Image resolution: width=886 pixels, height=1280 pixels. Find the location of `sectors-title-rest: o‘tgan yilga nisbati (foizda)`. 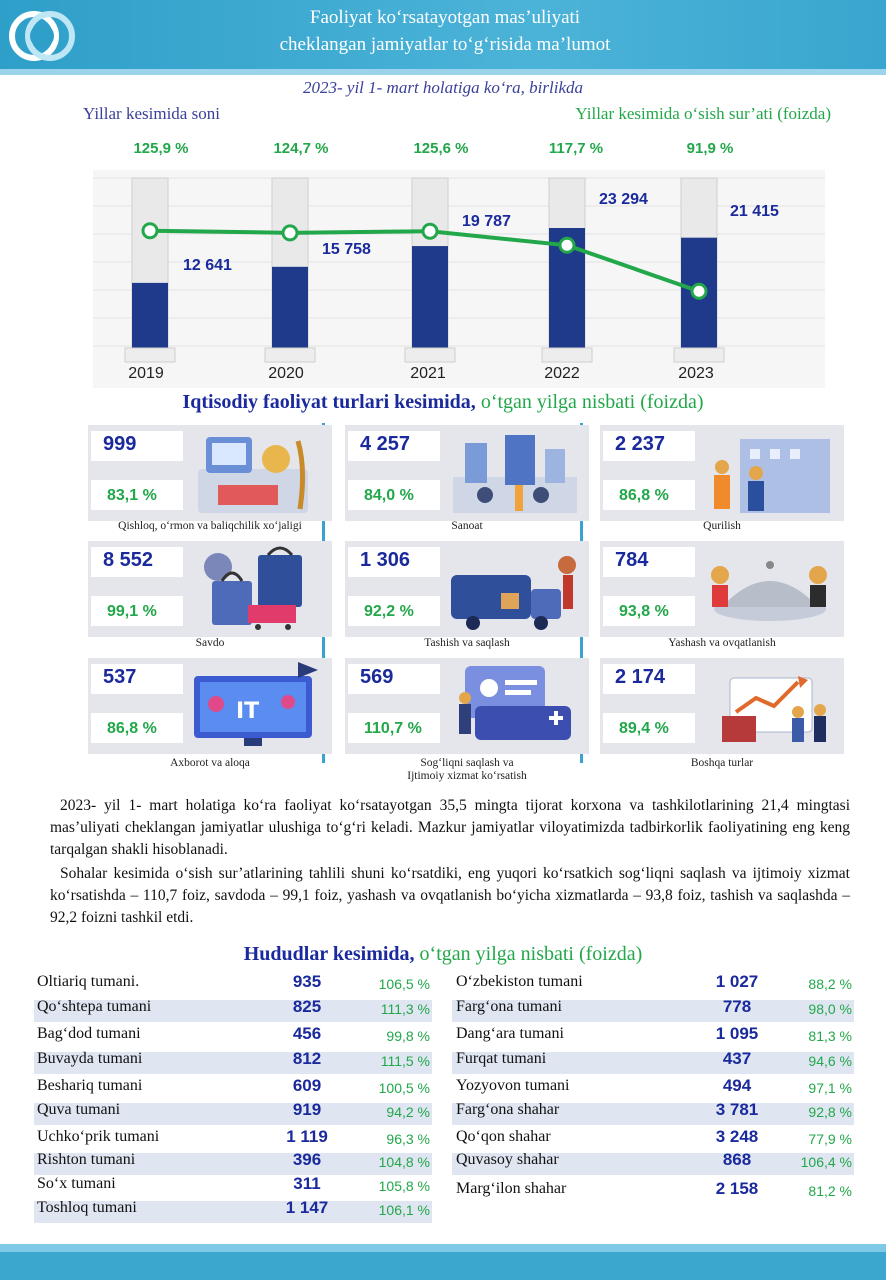

sectors-title-rest: o‘tgan yilga nisbati (foizda) is located at coordinates (589, 402).